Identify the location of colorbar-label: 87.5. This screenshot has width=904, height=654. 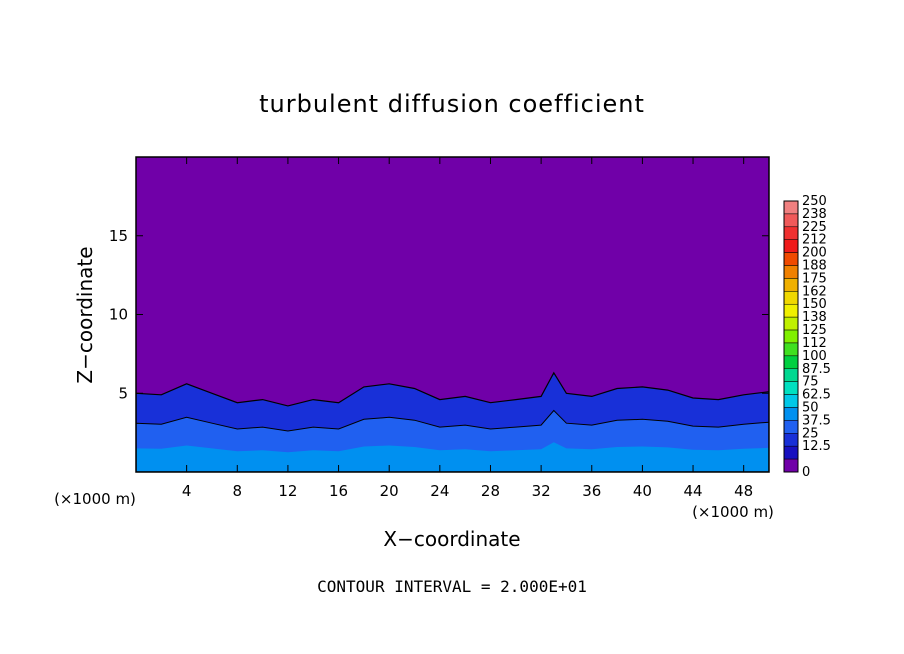
(816, 369).